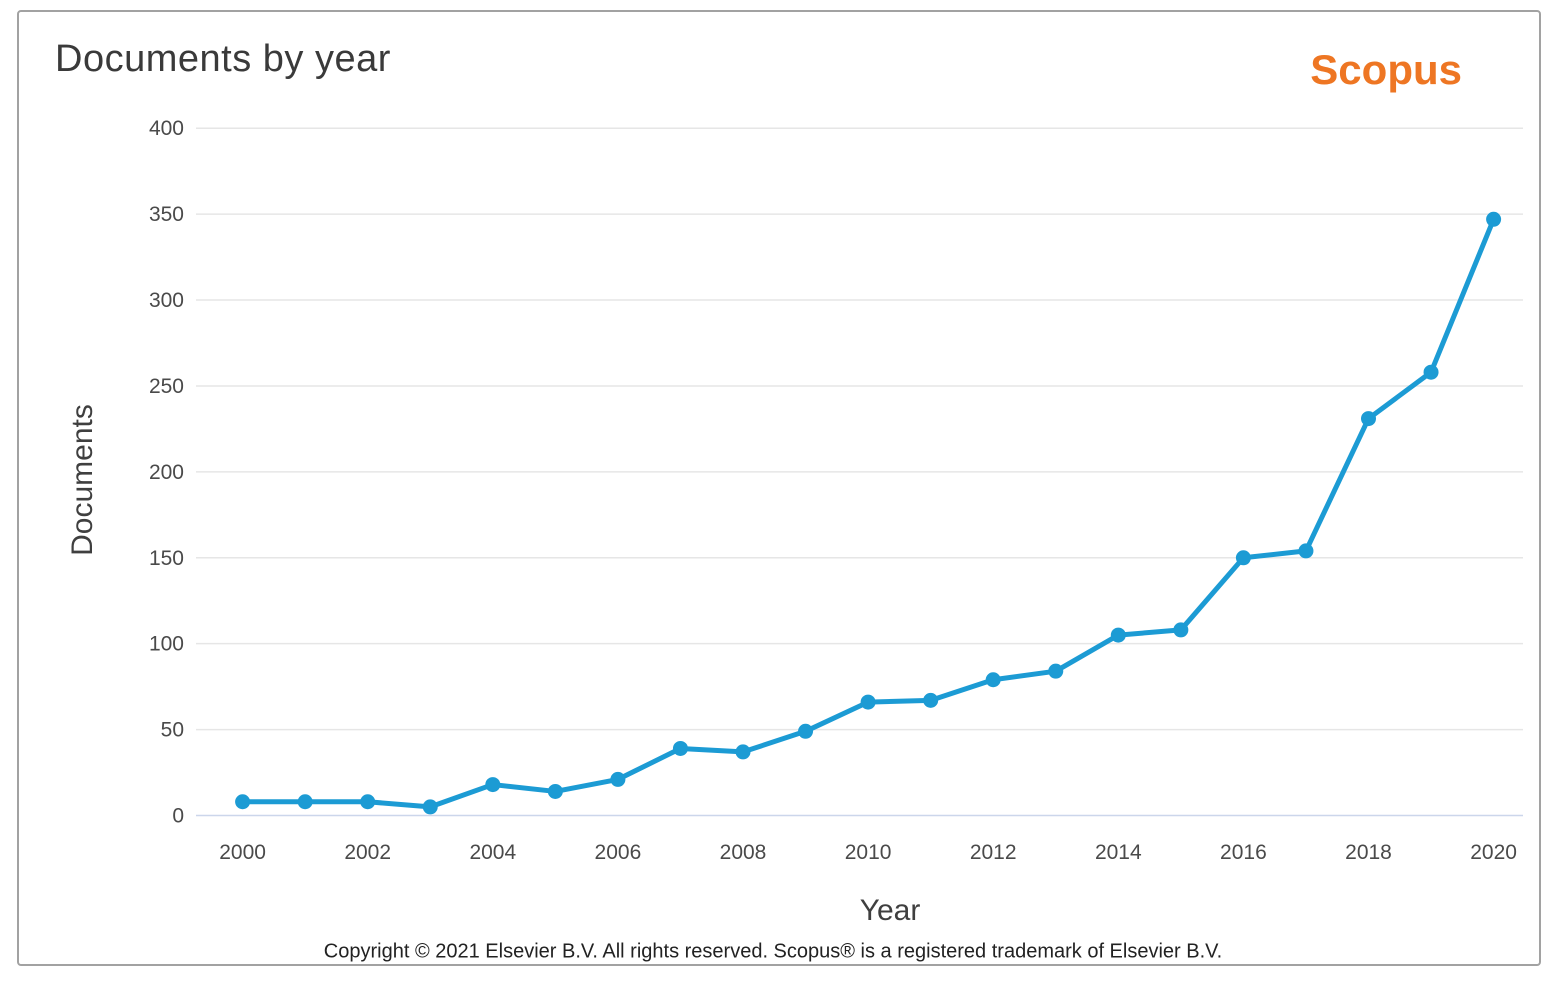 The width and height of the screenshot is (1554, 986). I want to click on chart-title: Documents by year, so click(223, 59).